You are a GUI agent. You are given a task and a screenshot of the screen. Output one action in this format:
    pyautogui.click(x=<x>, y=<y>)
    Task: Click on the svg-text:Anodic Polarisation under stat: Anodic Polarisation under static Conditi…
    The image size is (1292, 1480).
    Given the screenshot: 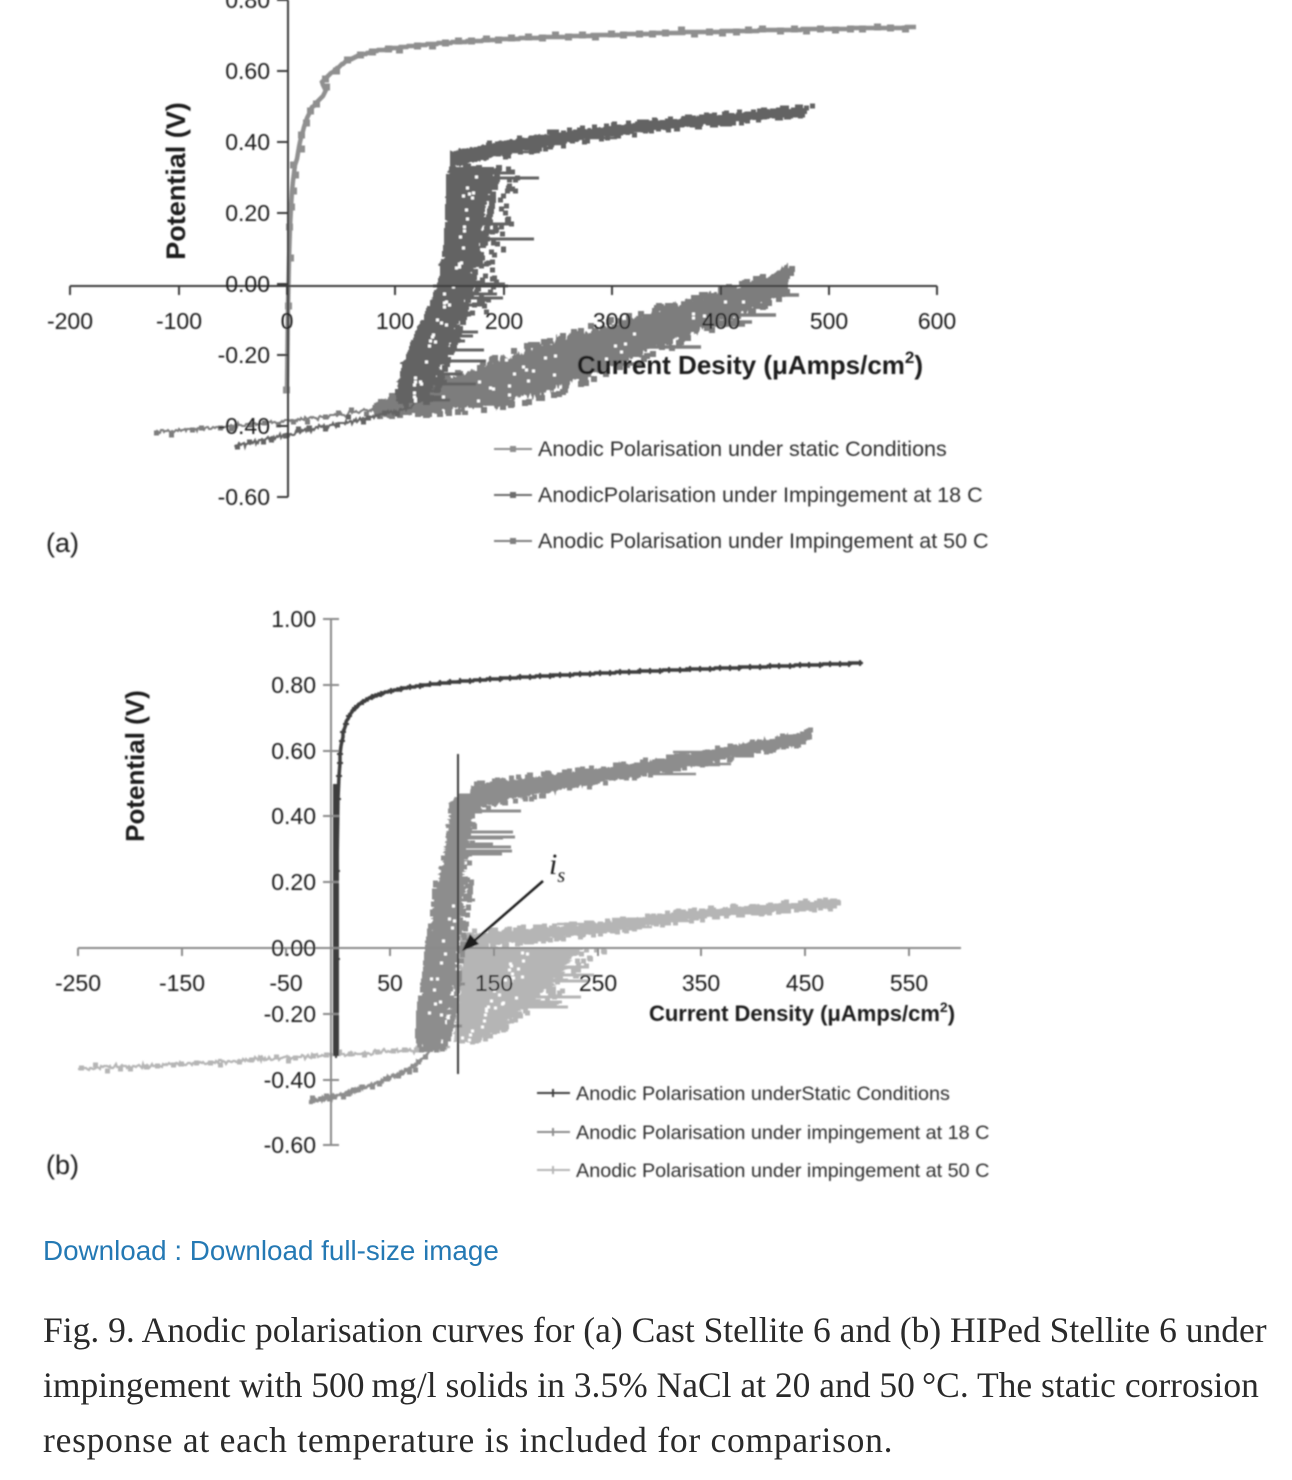 What is the action you would take?
    pyautogui.click(x=742, y=449)
    